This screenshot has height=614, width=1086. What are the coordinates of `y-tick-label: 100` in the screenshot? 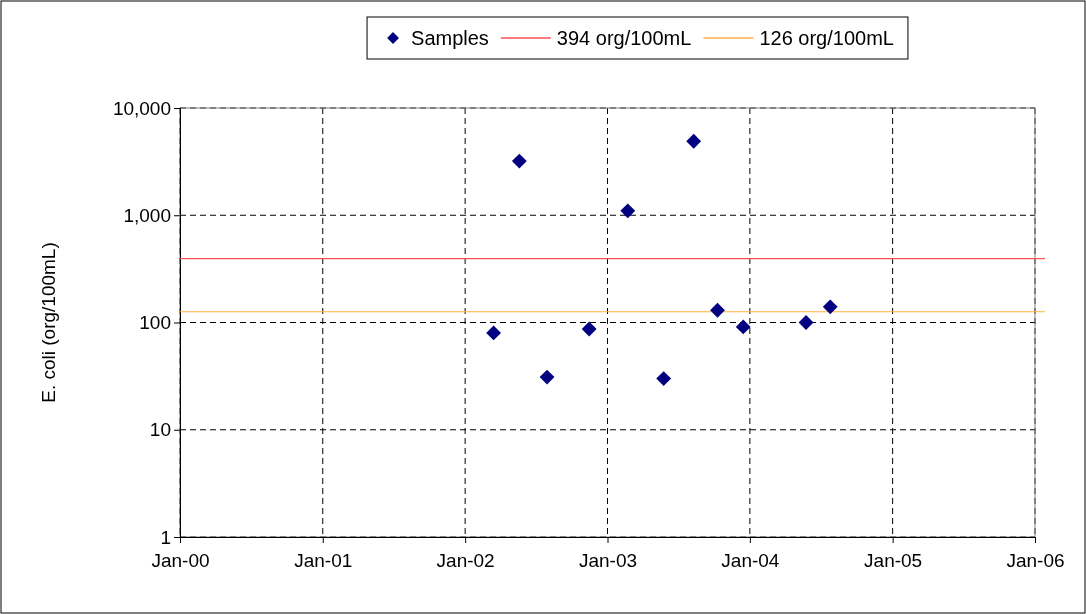 It's located at (155, 323).